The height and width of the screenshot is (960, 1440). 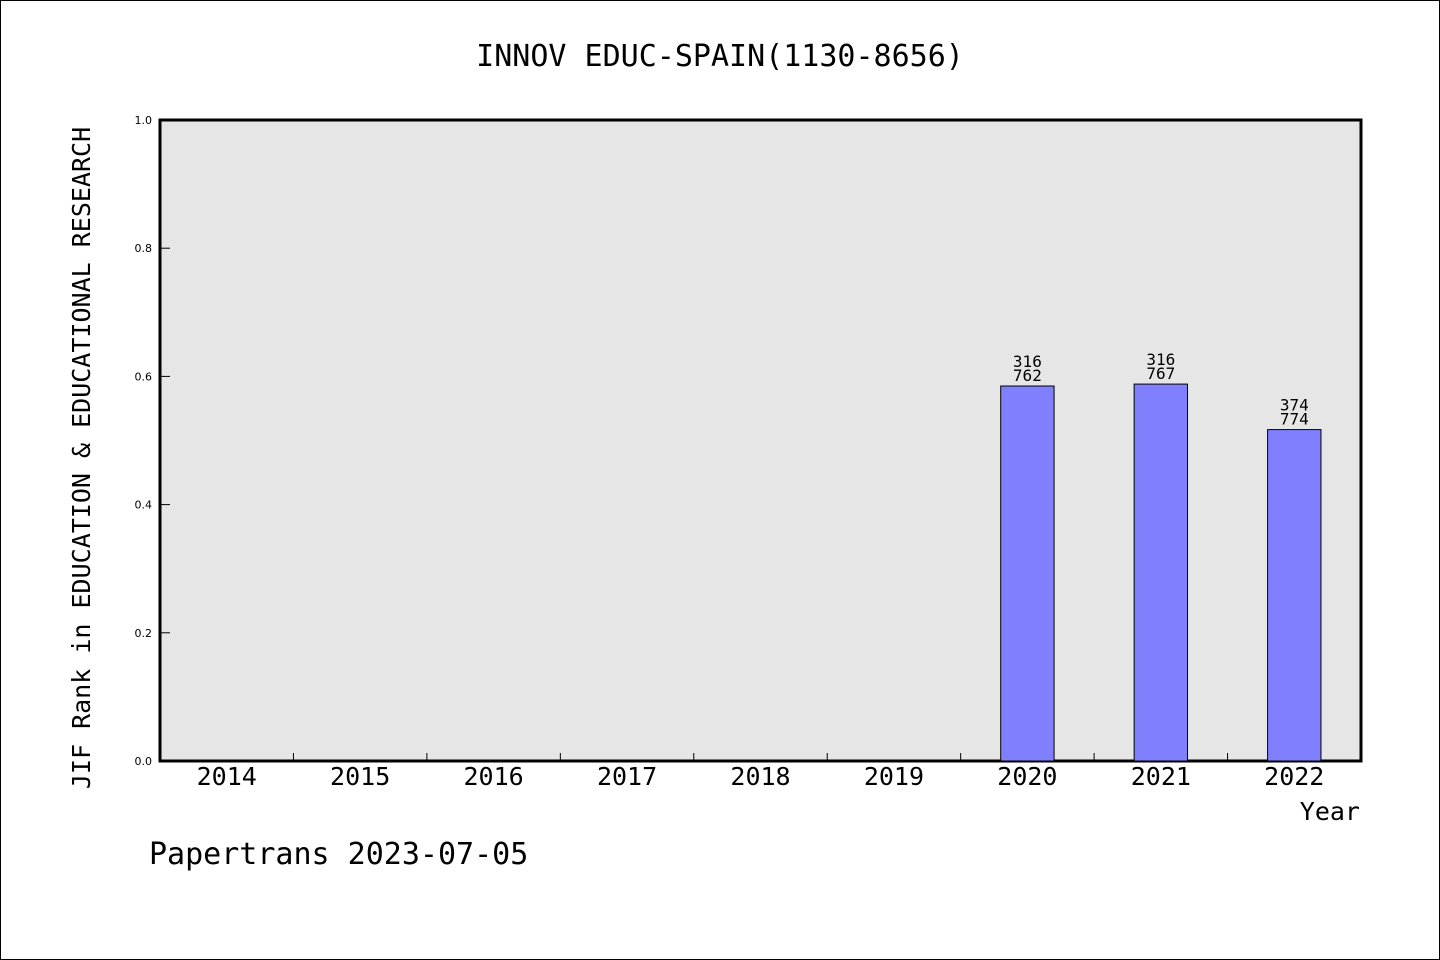 I want to click on bar-label-total-2020: 762, so click(x=1027, y=375).